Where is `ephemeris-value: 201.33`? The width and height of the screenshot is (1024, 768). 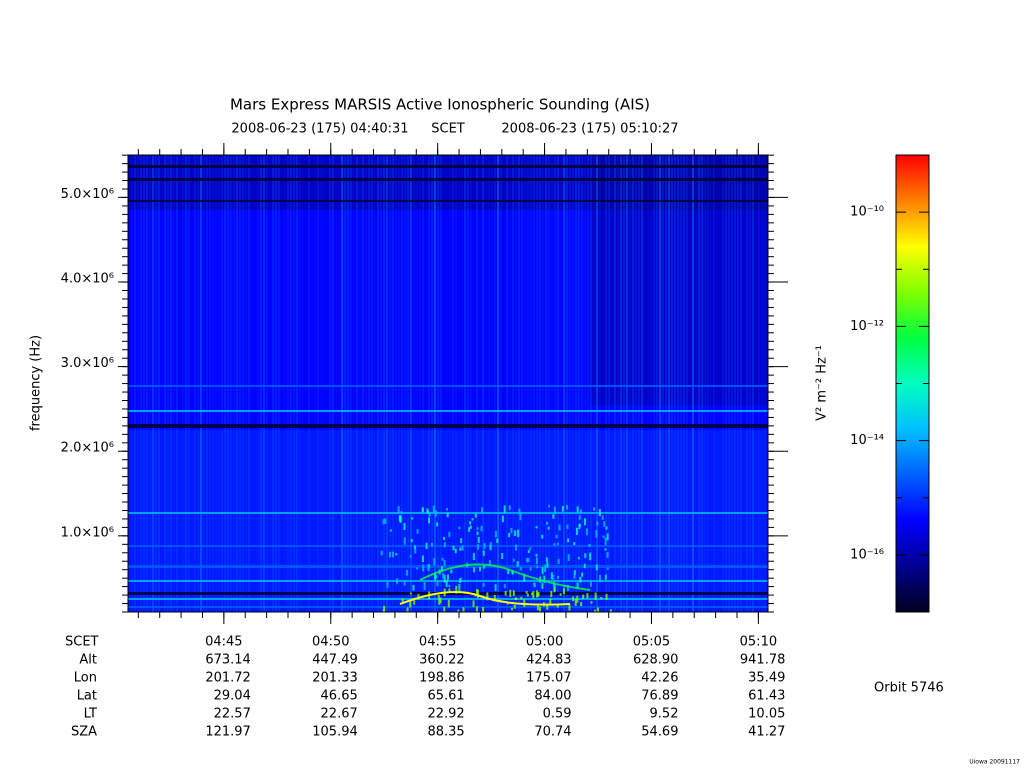 ephemeris-value: 201.33 is located at coordinates (335, 678).